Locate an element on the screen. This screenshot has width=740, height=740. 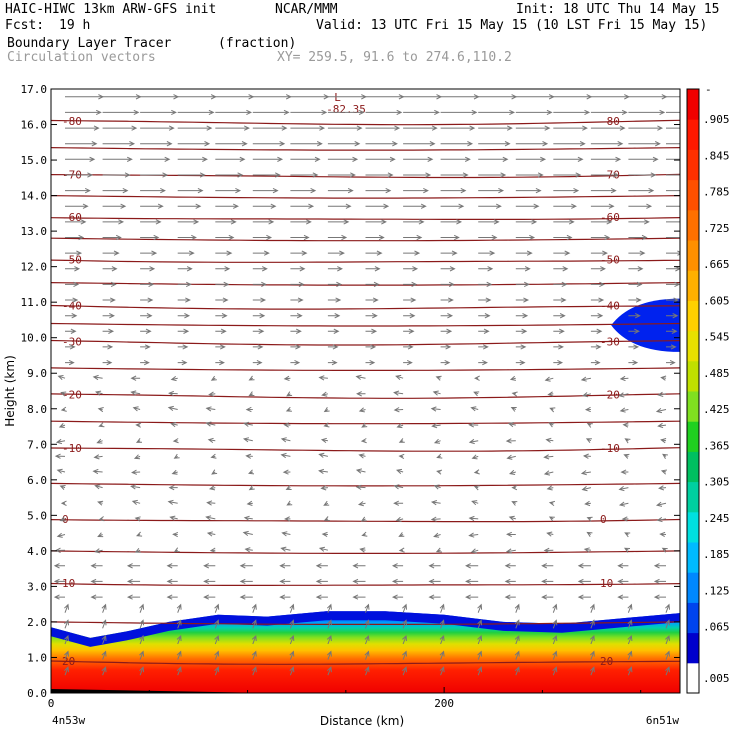
boundary-layer-tracer is located at coordinates (365, 652).